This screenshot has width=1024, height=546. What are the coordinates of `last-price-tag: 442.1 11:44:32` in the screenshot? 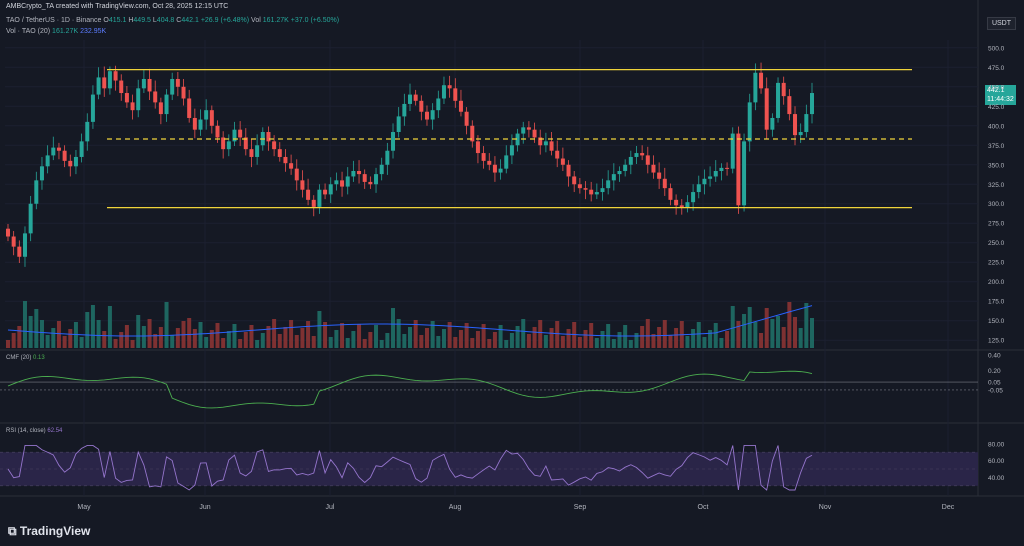 It's located at (1000, 95).